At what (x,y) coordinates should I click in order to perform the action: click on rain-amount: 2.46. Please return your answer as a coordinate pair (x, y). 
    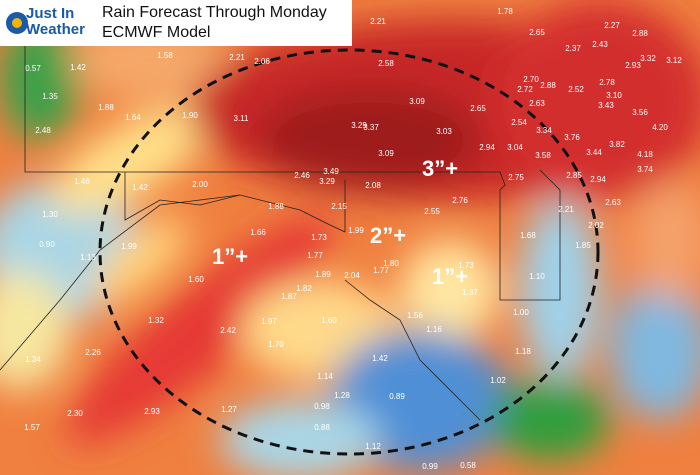
    Looking at the image, I should click on (302, 175).